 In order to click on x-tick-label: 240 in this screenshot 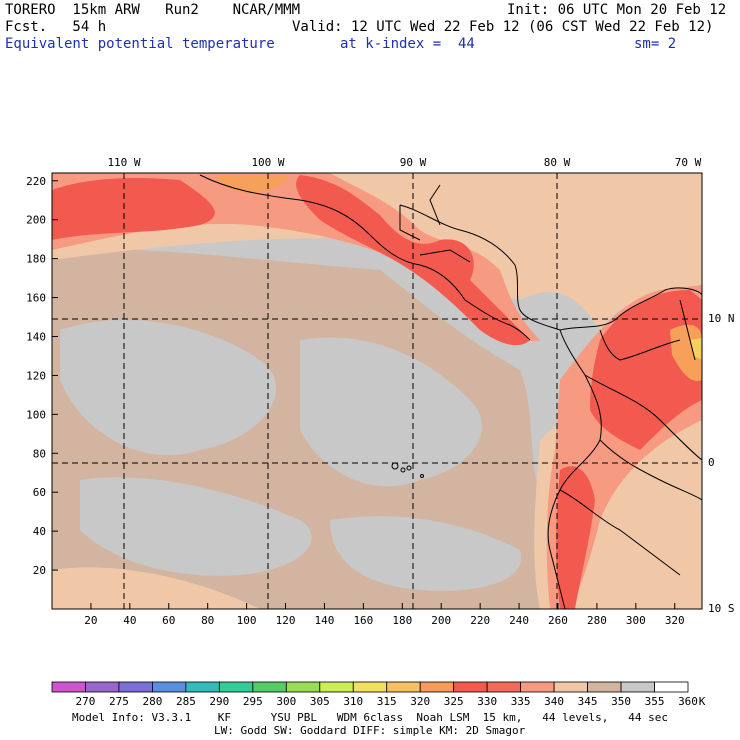, I will do `click(519, 620)`.